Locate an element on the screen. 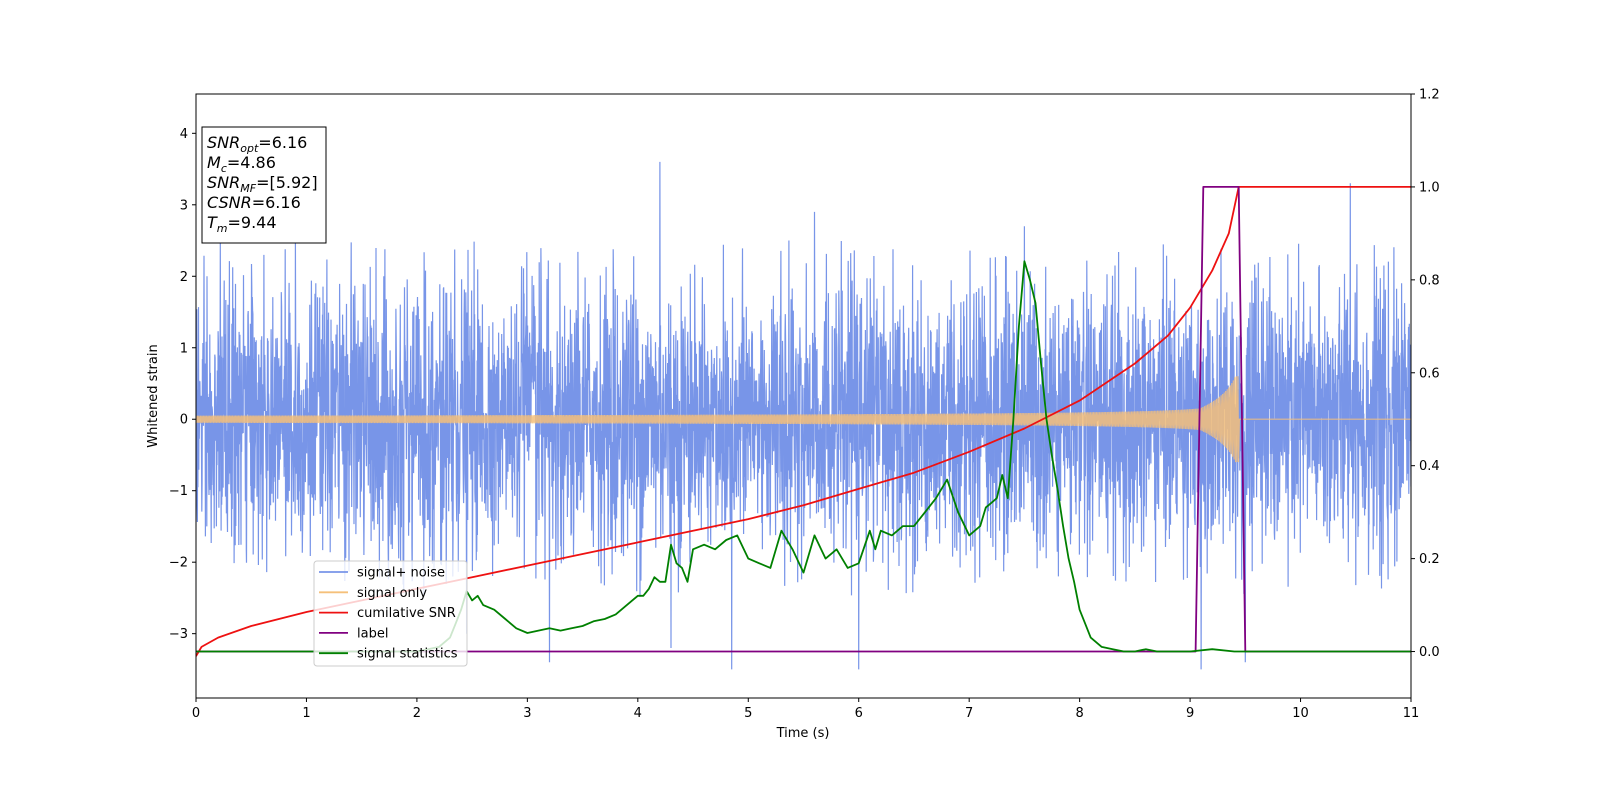 This screenshot has height=800, width=1600. x-tick-label: 3 is located at coordinates (527, 713).